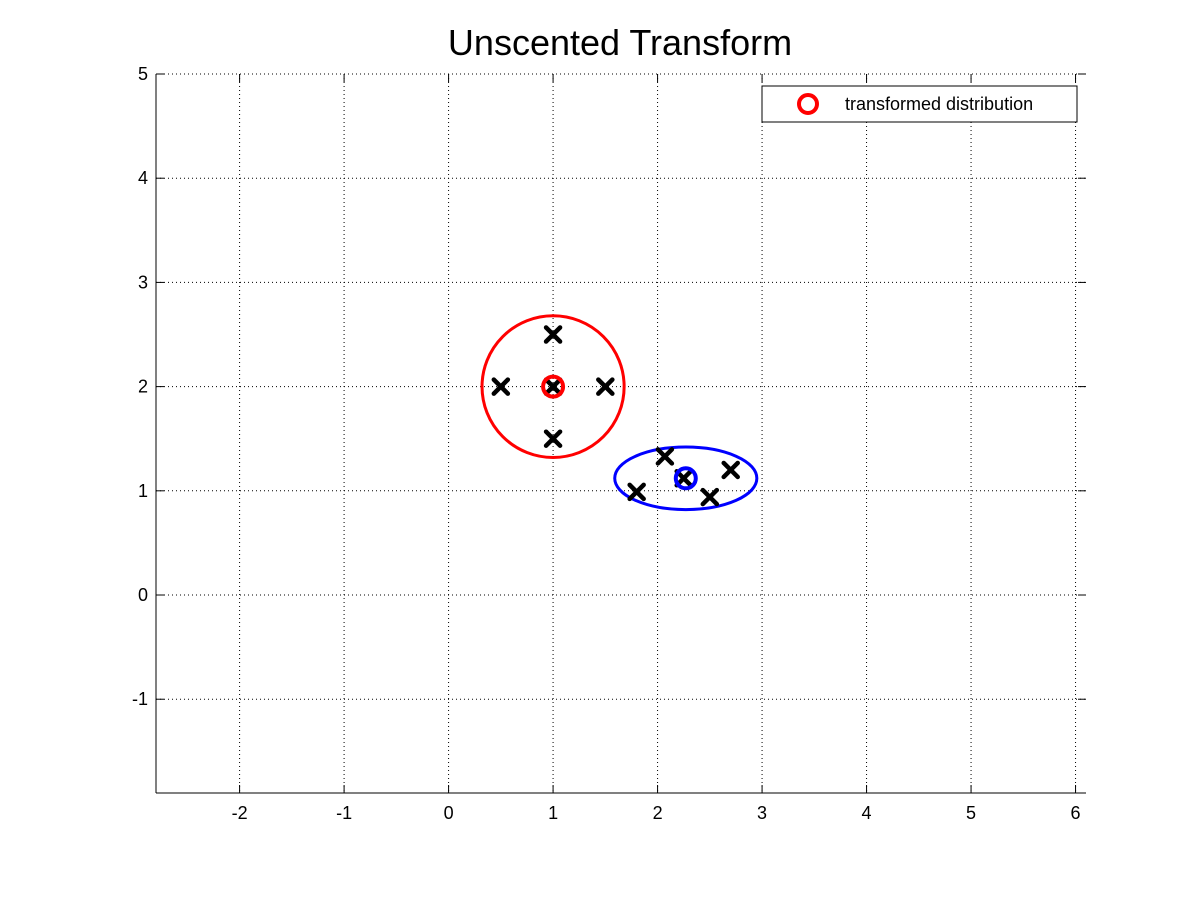 This screenshot has width=1200, height=900. Describe the element at coordinates (808, 104) in the screenshot. I see `legend-marker-circle-icon` at that location.